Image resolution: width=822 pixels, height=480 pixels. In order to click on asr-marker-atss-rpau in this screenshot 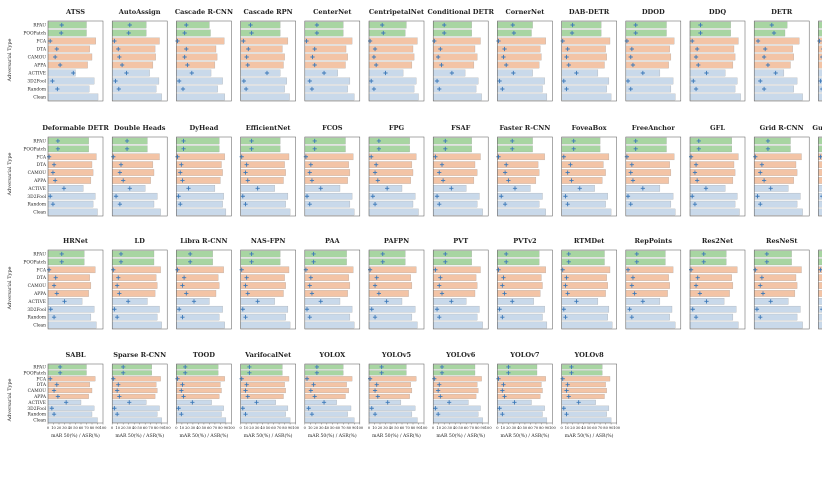, I will do `click(61, 25)`.